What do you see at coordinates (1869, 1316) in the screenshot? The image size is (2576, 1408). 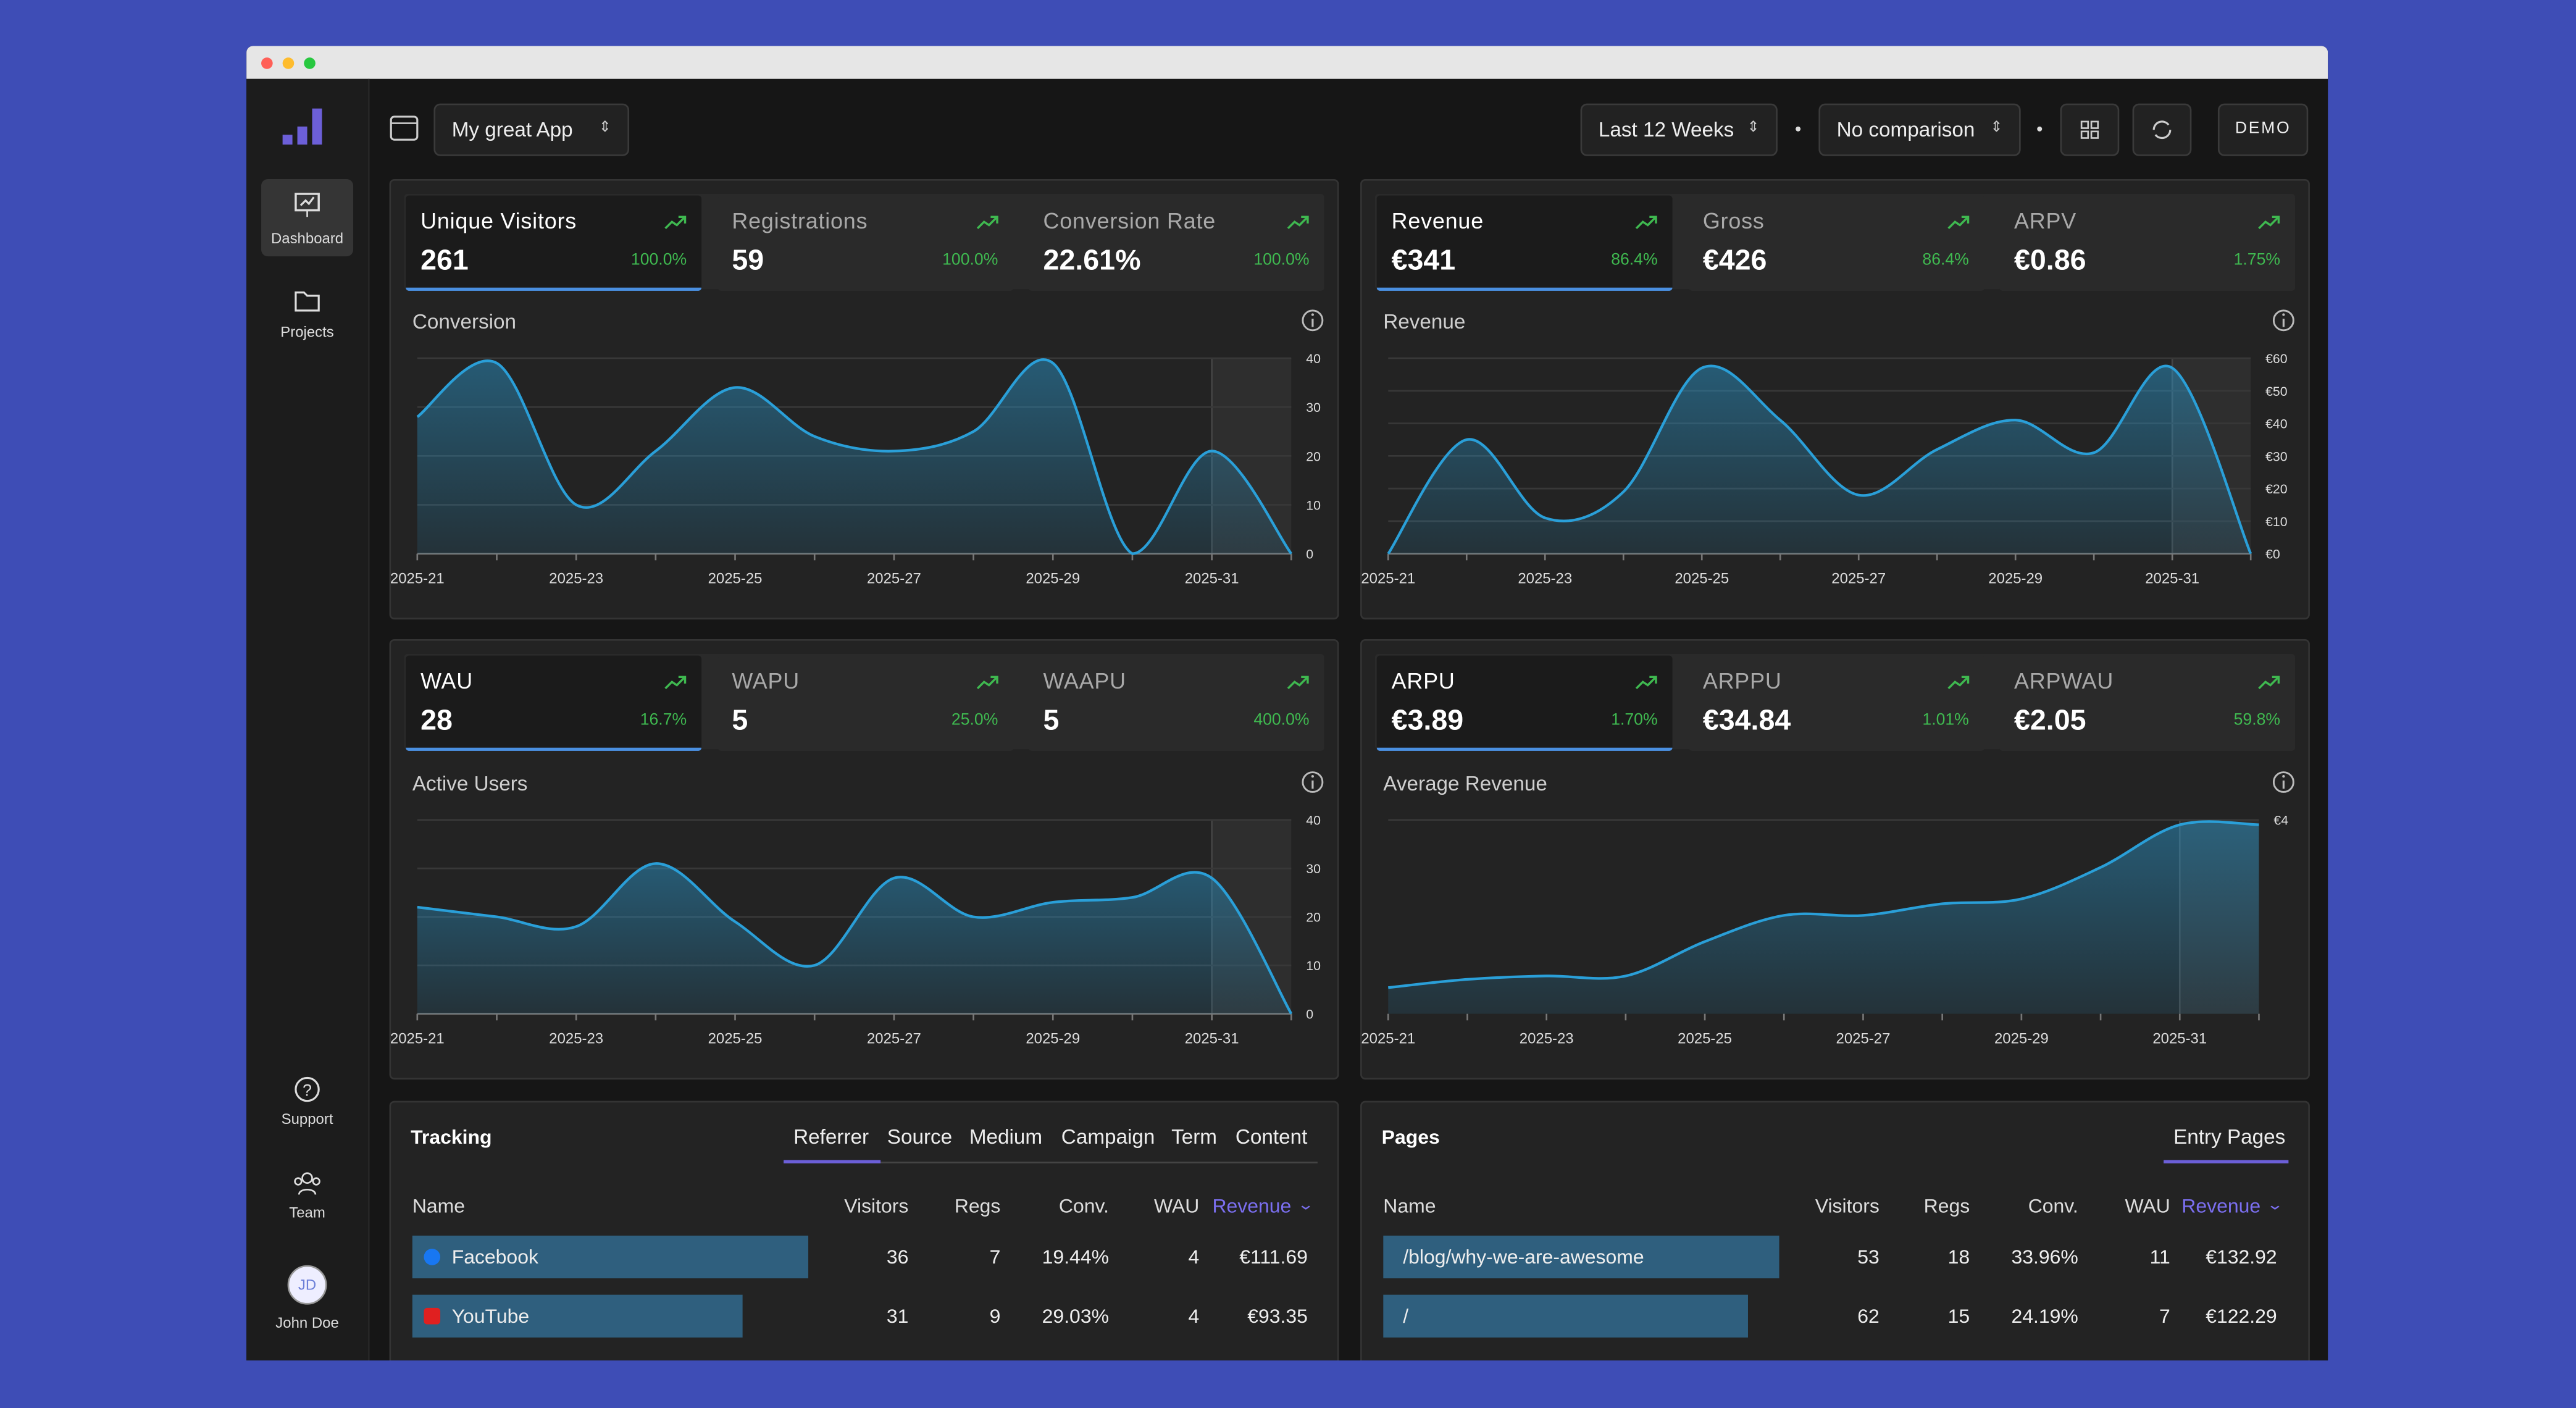 I see `cell: 62` at bounding box center [1869, 1316].